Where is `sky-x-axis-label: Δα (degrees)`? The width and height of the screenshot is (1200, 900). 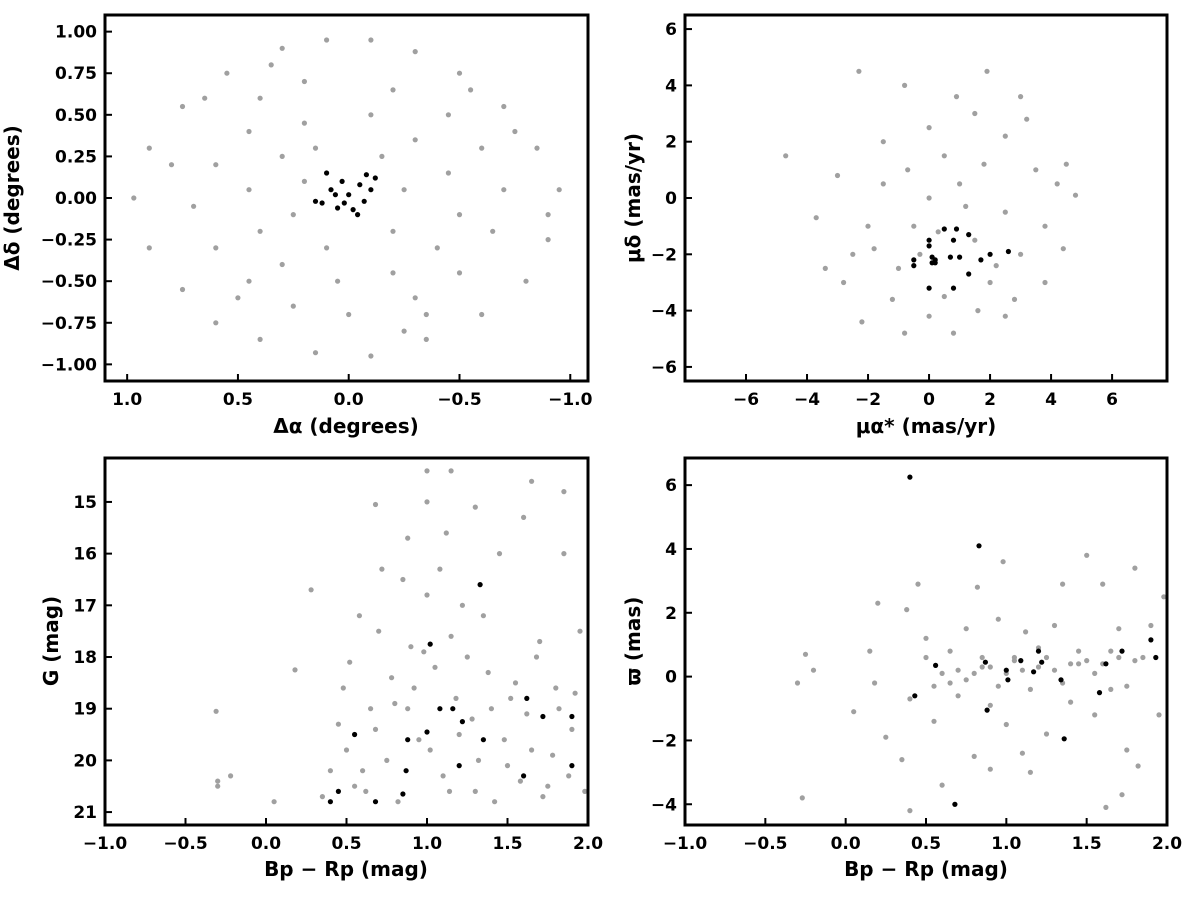 sky-x-axis-label: Δα (degrees) is located at coordinates (346, 426).